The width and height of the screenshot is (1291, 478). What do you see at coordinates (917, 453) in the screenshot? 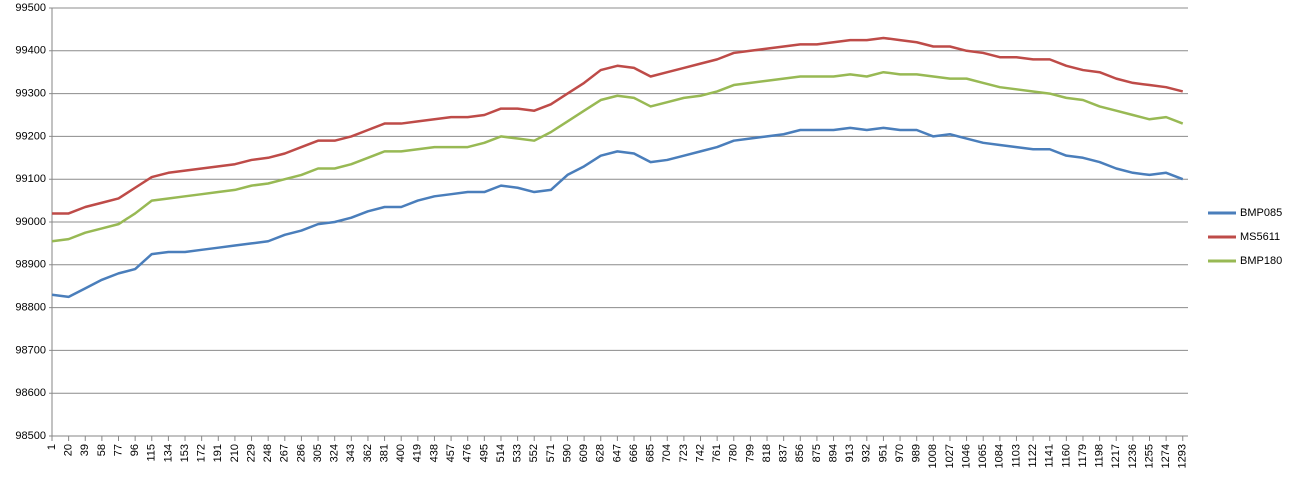
I see `x-tick-label: 989` at bounding box center [917, 453].